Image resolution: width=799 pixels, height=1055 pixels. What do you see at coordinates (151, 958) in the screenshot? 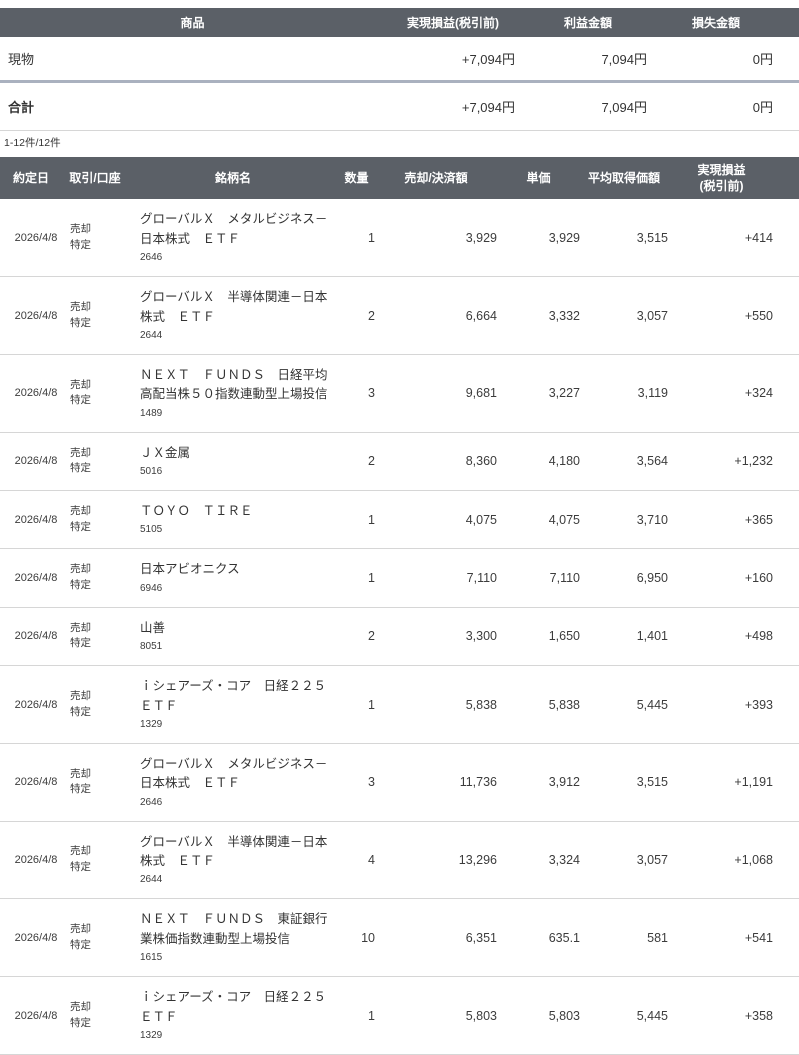
I see `security-code: 1615` at bounding box center [151, 958].